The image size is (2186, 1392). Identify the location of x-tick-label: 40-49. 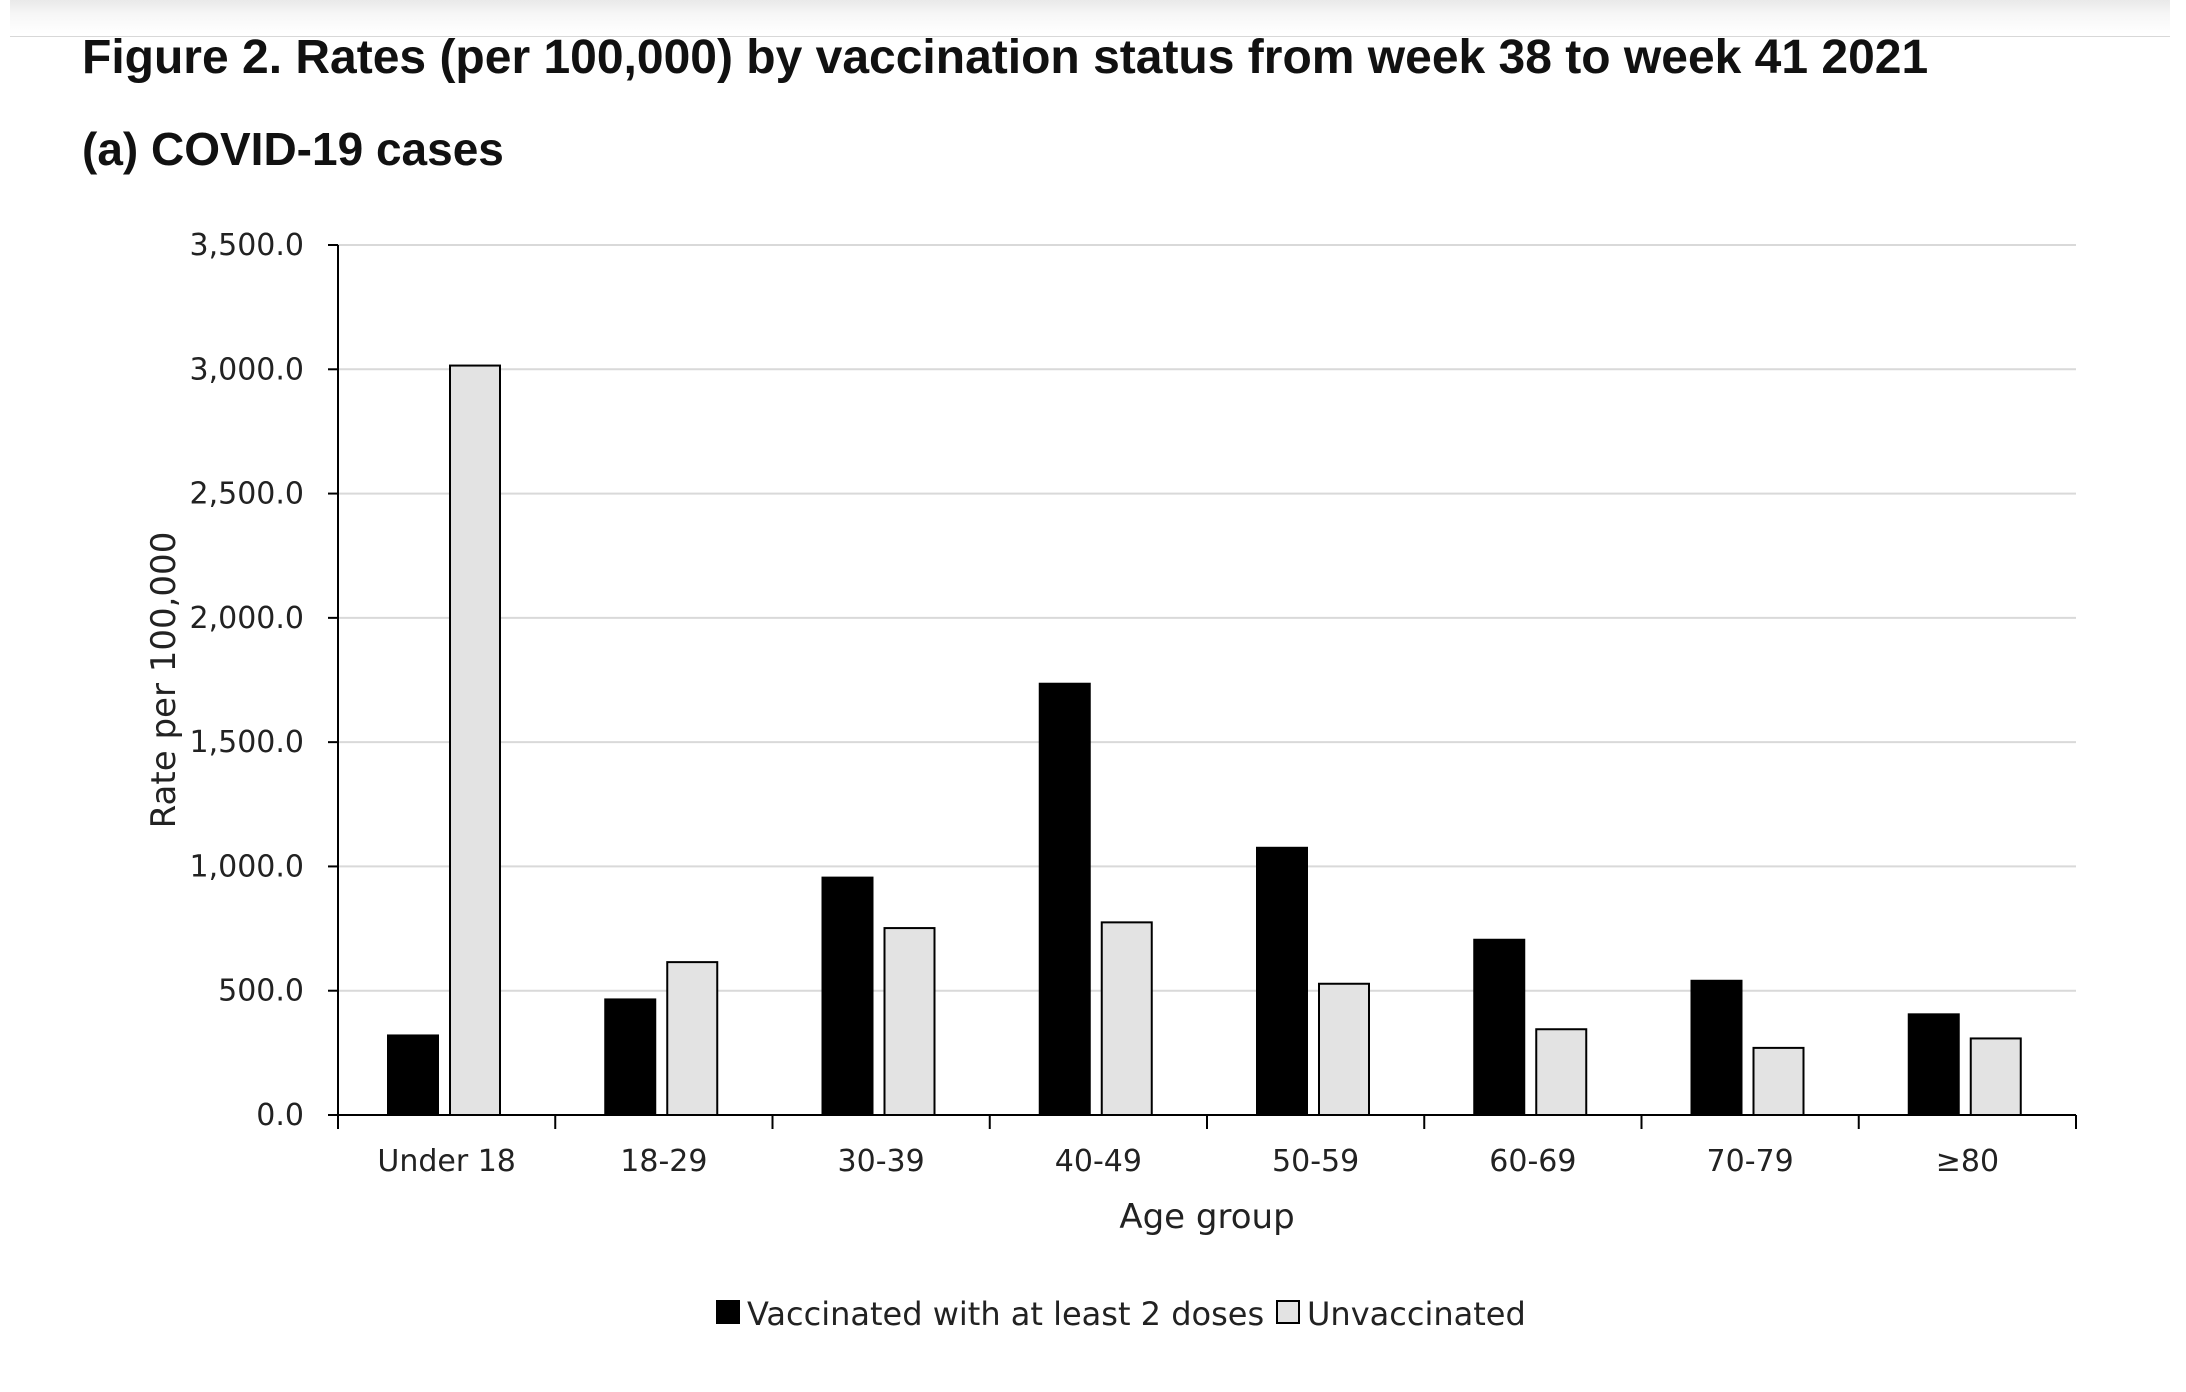
(1098, 1161).